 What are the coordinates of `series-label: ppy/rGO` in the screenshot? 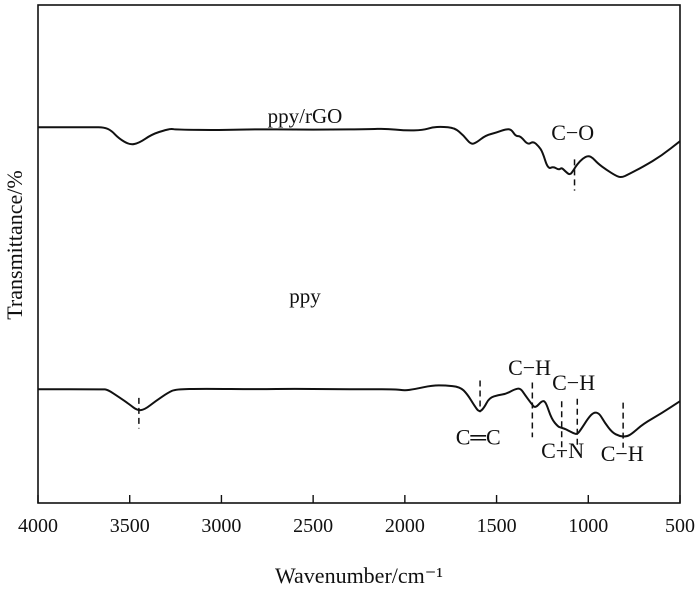 It's located at (305, 116).